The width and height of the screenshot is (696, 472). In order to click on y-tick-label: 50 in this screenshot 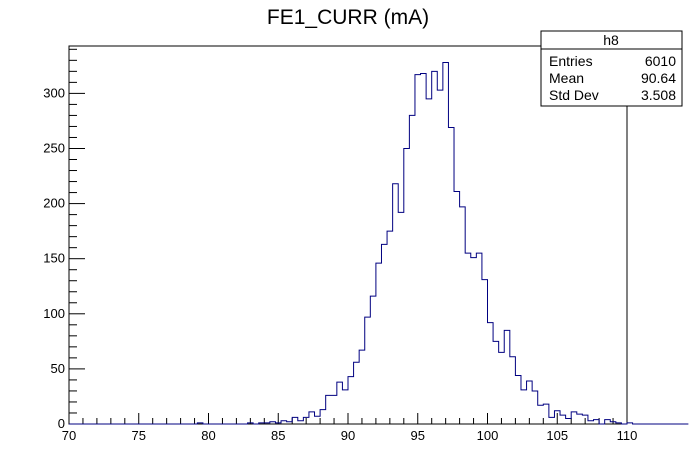, I will do `click(58, 368)`.